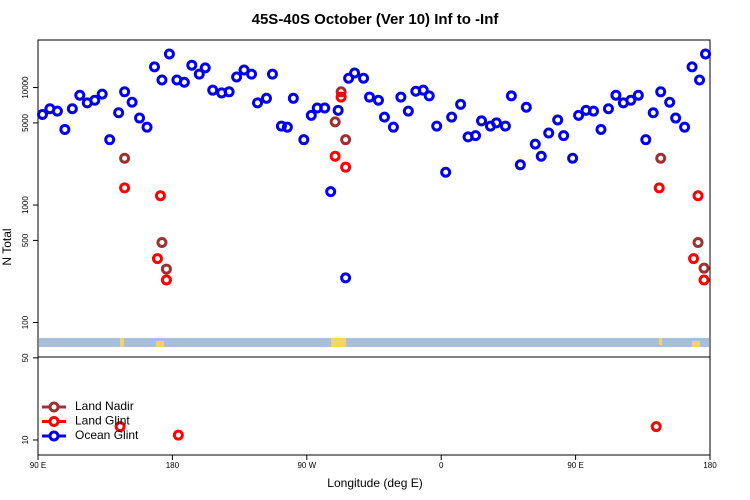 The image size is (750, 500). Describe the element at coordinates (25, 122) in the screenshot. I see `y-tick-label: 5000` at that location.